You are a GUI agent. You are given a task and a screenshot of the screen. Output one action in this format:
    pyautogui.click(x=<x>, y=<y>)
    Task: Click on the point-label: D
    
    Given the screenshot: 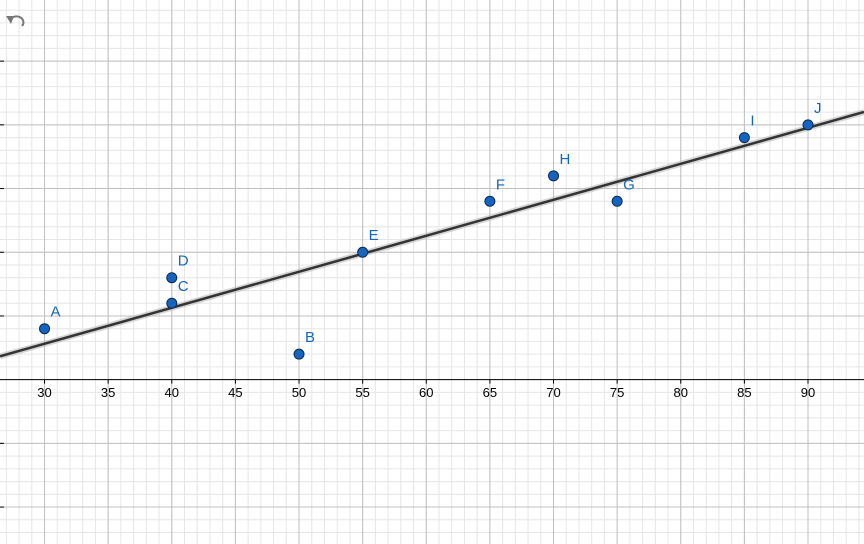 What is the action you would take?
    pyautogui.click(x=183, y=261)
    